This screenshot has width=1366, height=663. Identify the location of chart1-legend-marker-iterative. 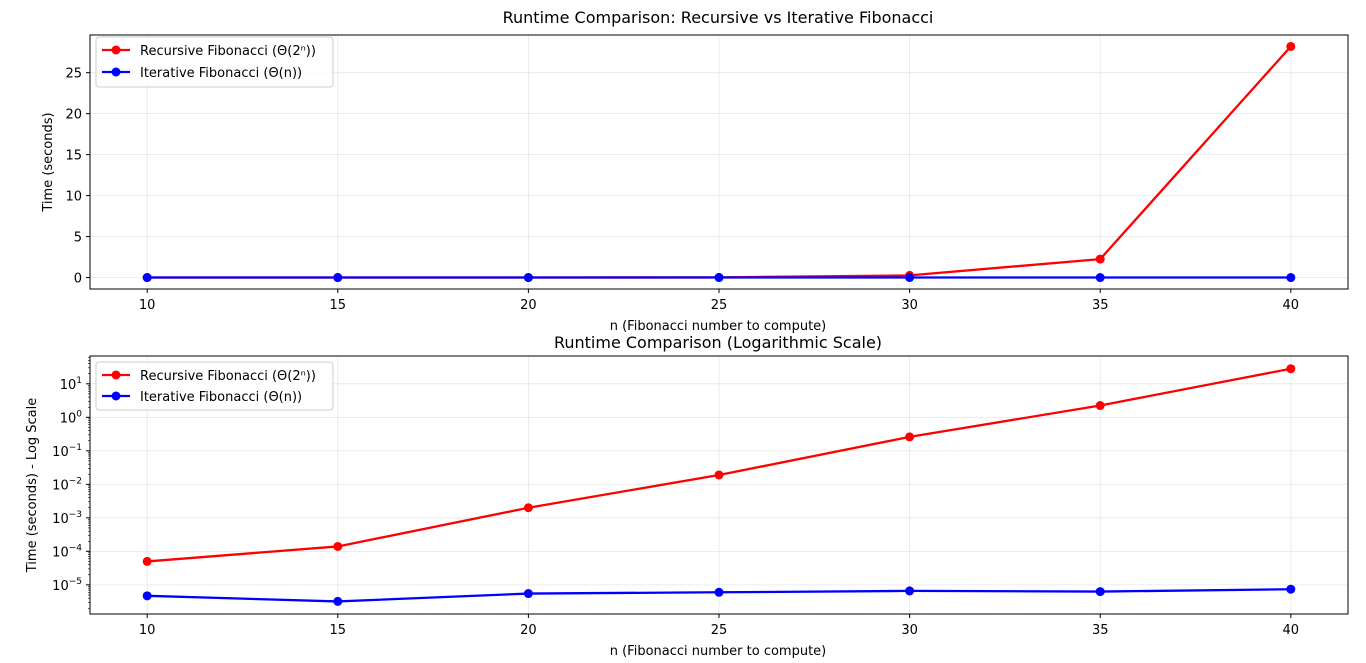
(116, 72).